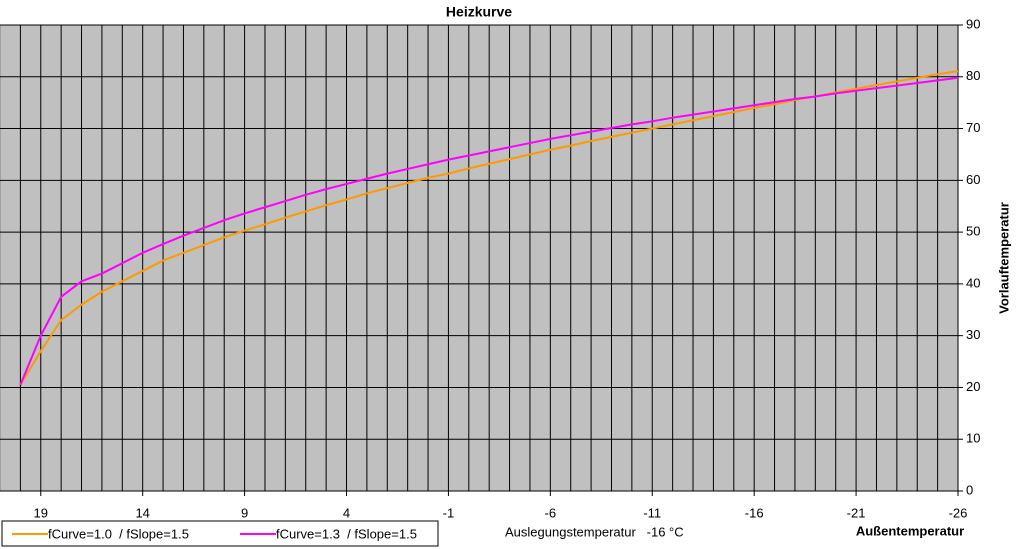 This screenshot has width=1016, height=549. Describe the element at coordinates (41, 512) in the screenshot. I see `x-tick-label: 19` at that location.